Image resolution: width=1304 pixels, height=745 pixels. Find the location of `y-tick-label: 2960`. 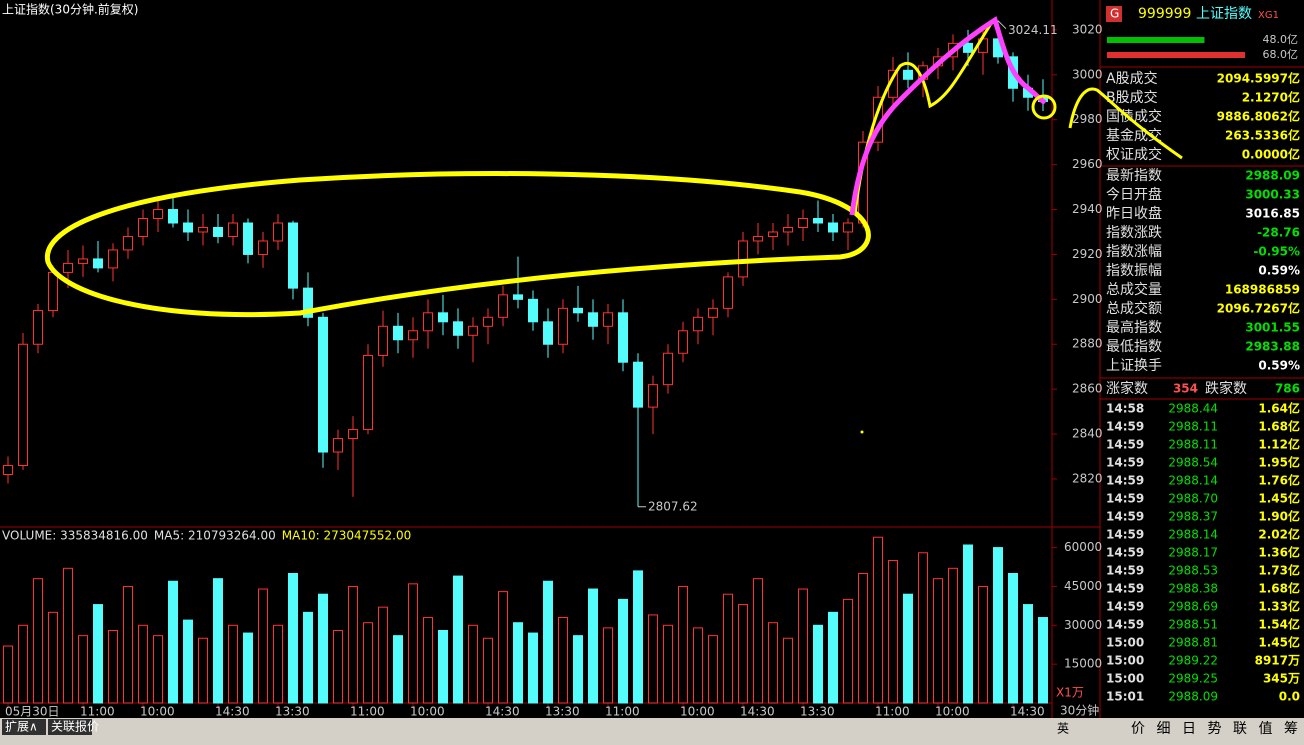

y-tick-label: 2960 is located at coordinates (1087, 164).